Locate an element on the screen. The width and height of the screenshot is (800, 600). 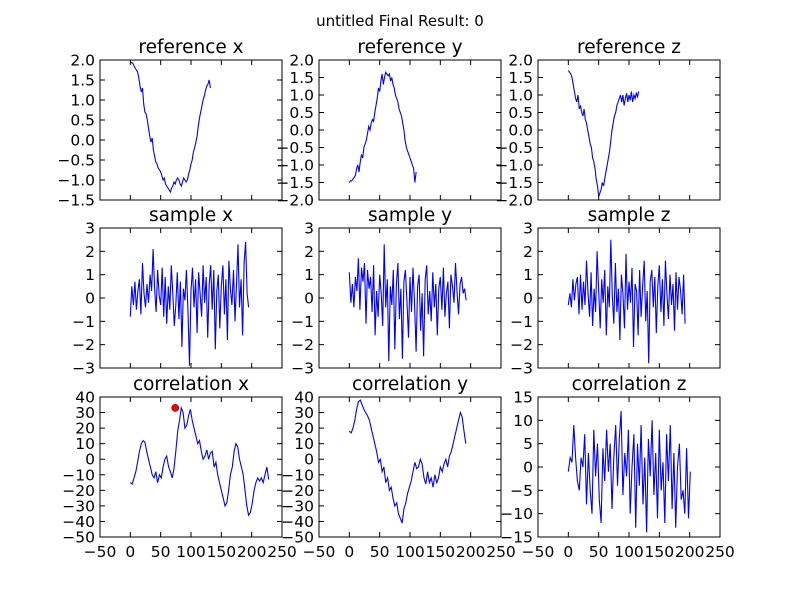
axes-frame-corr_y is located at coordinates (410, 467).